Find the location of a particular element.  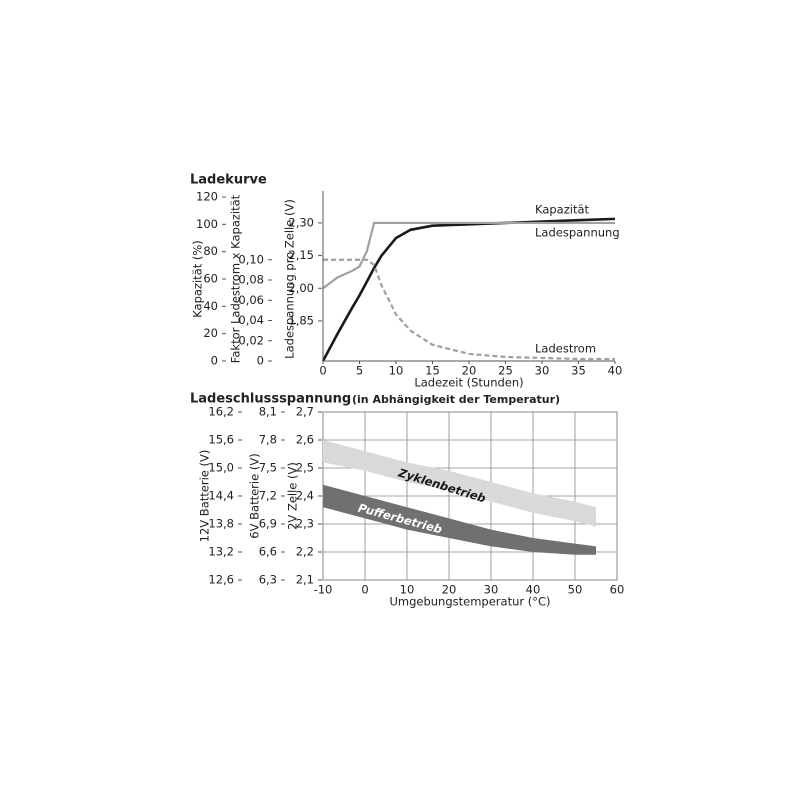

x-axis-label: Ladezeit (Stunden) is located at coordinates (468, 383).